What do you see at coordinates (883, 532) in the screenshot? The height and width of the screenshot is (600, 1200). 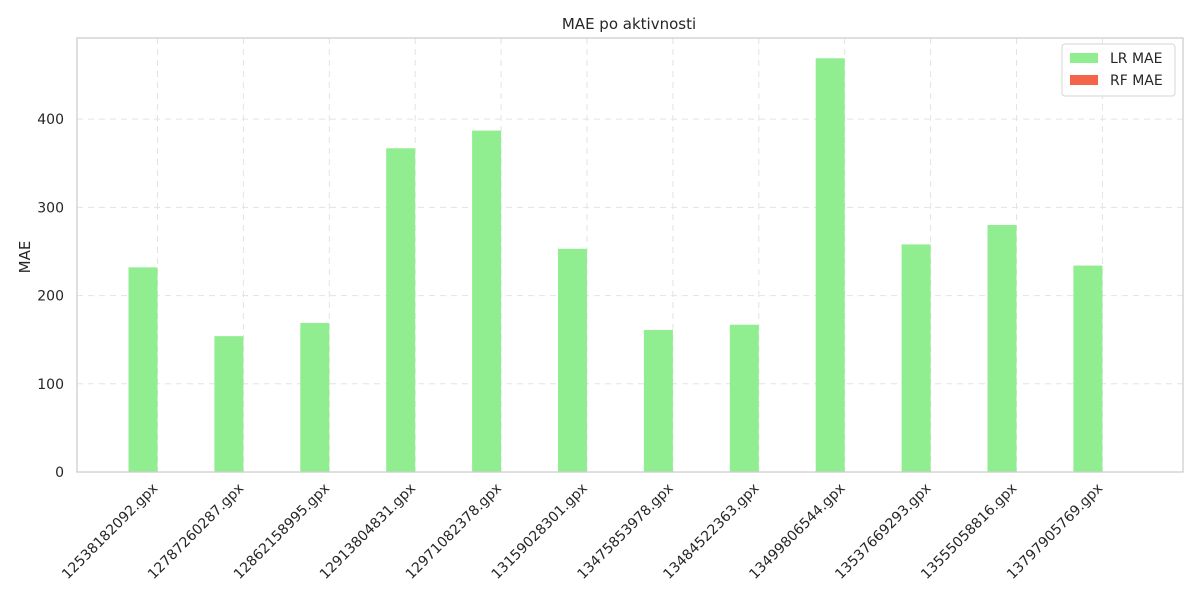 I see `x-tick-label: 13537669293.gpx` at bounding box center [883, 532].